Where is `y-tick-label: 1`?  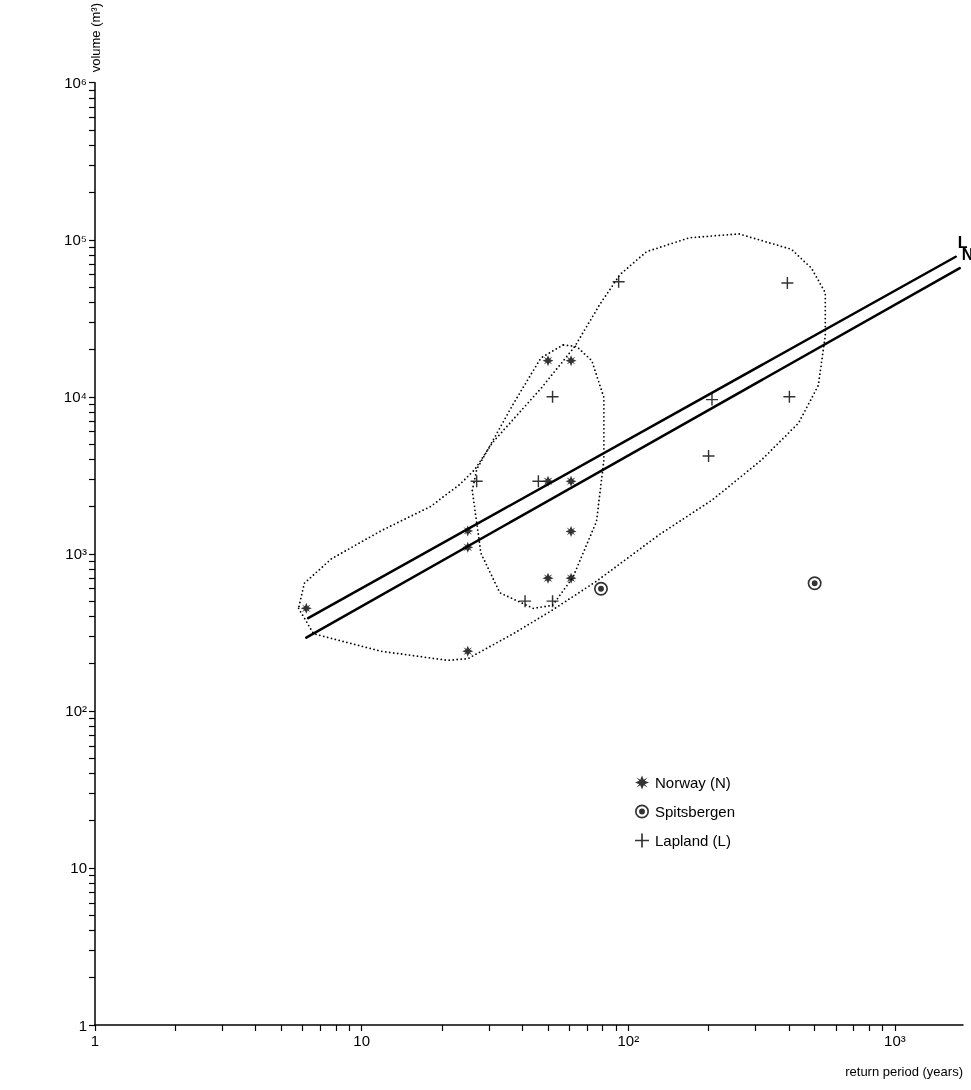 y-tick-label: 1 is located at coordinates (82, 1025).